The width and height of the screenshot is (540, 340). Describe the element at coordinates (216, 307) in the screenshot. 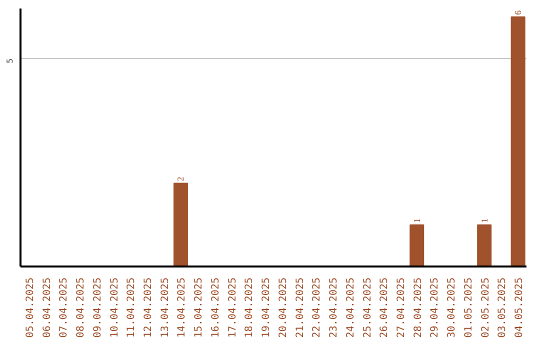

I see `x-tick-label: 16.04.2025` at that location.